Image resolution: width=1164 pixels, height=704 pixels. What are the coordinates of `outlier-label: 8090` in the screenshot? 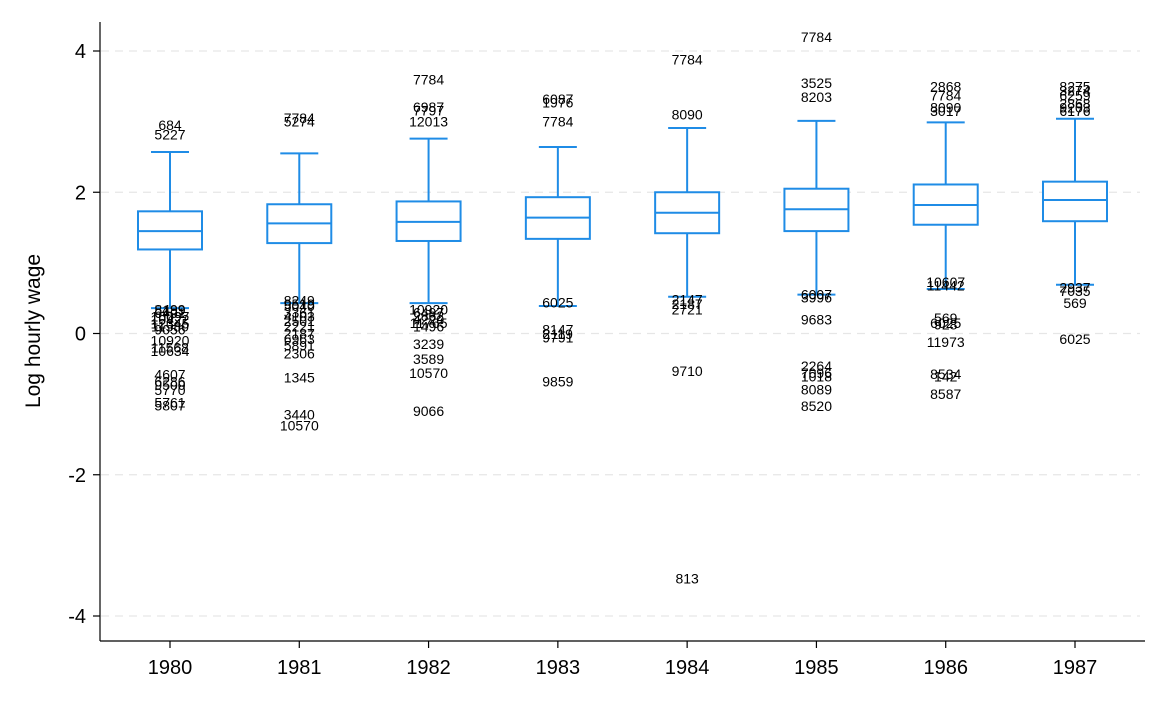 It's located at (687, 115).